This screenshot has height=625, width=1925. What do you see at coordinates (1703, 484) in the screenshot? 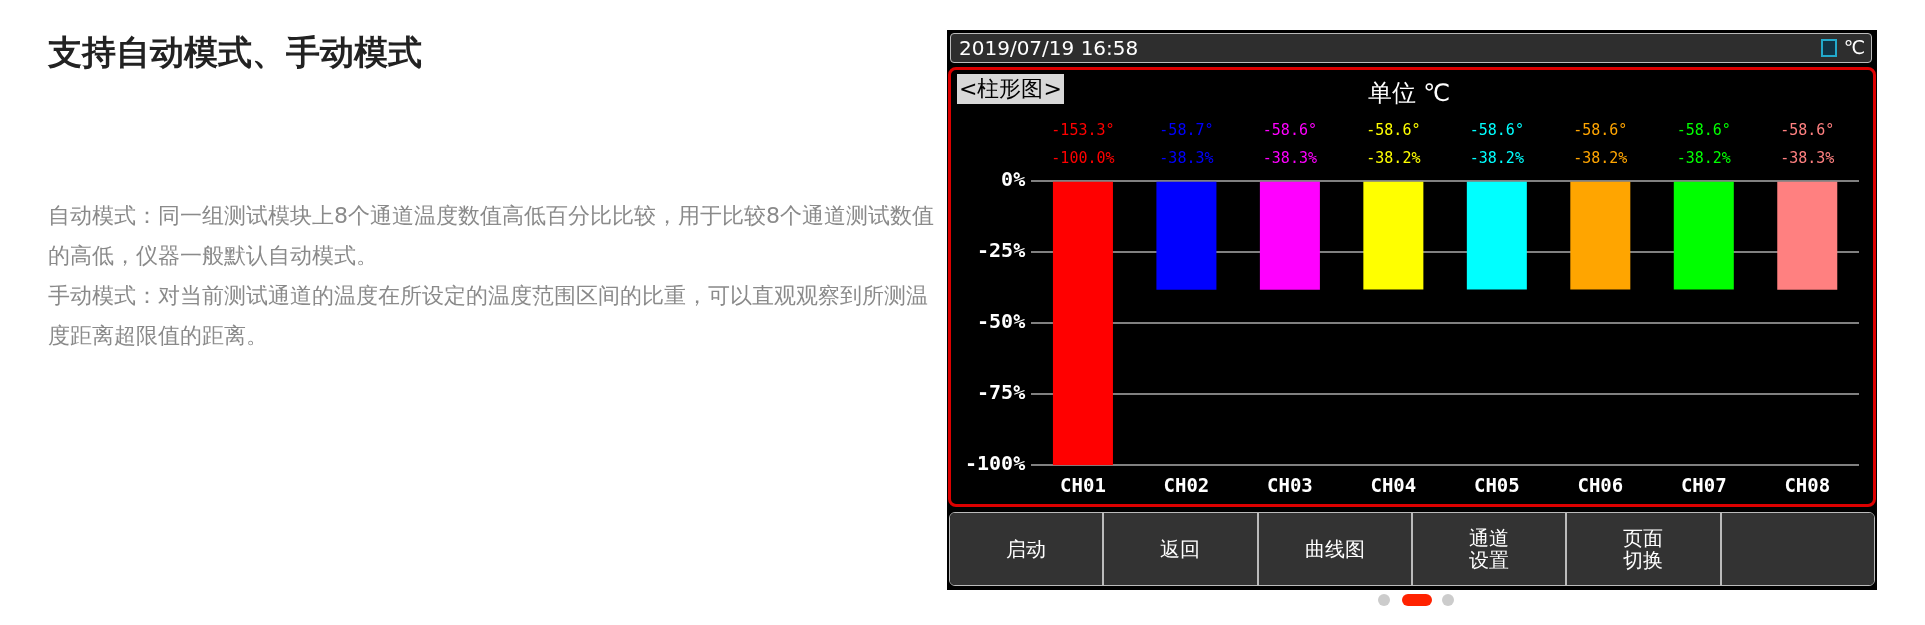
I see `x-tick-label: CH07` at bounding box center [1703, 484].